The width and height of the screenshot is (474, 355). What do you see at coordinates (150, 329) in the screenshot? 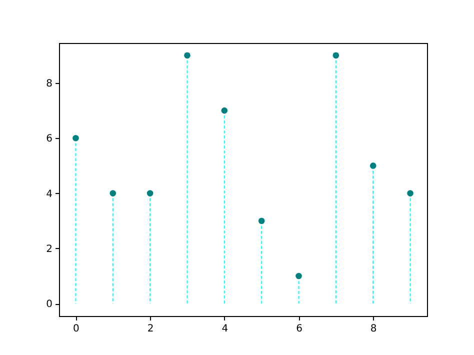
I see `x-tick-label: 2` at bounding box center [150, 329].